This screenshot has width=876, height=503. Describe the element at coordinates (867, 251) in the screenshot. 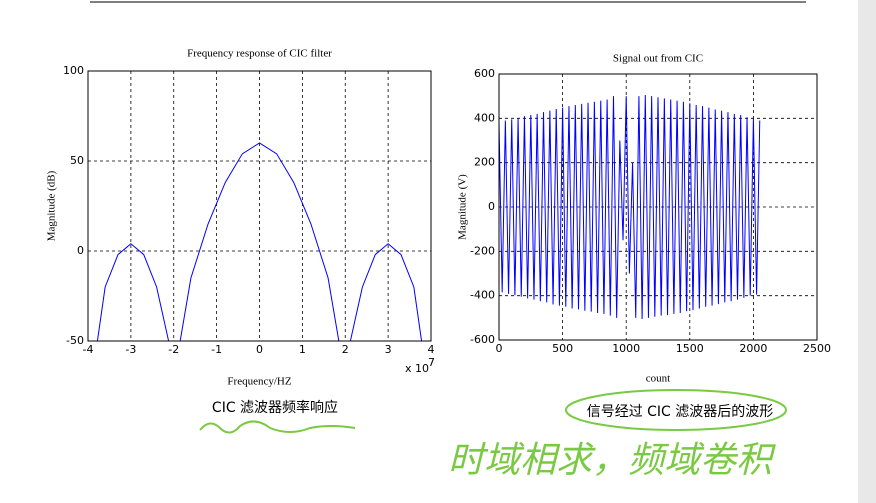

I see `margin` at that location.